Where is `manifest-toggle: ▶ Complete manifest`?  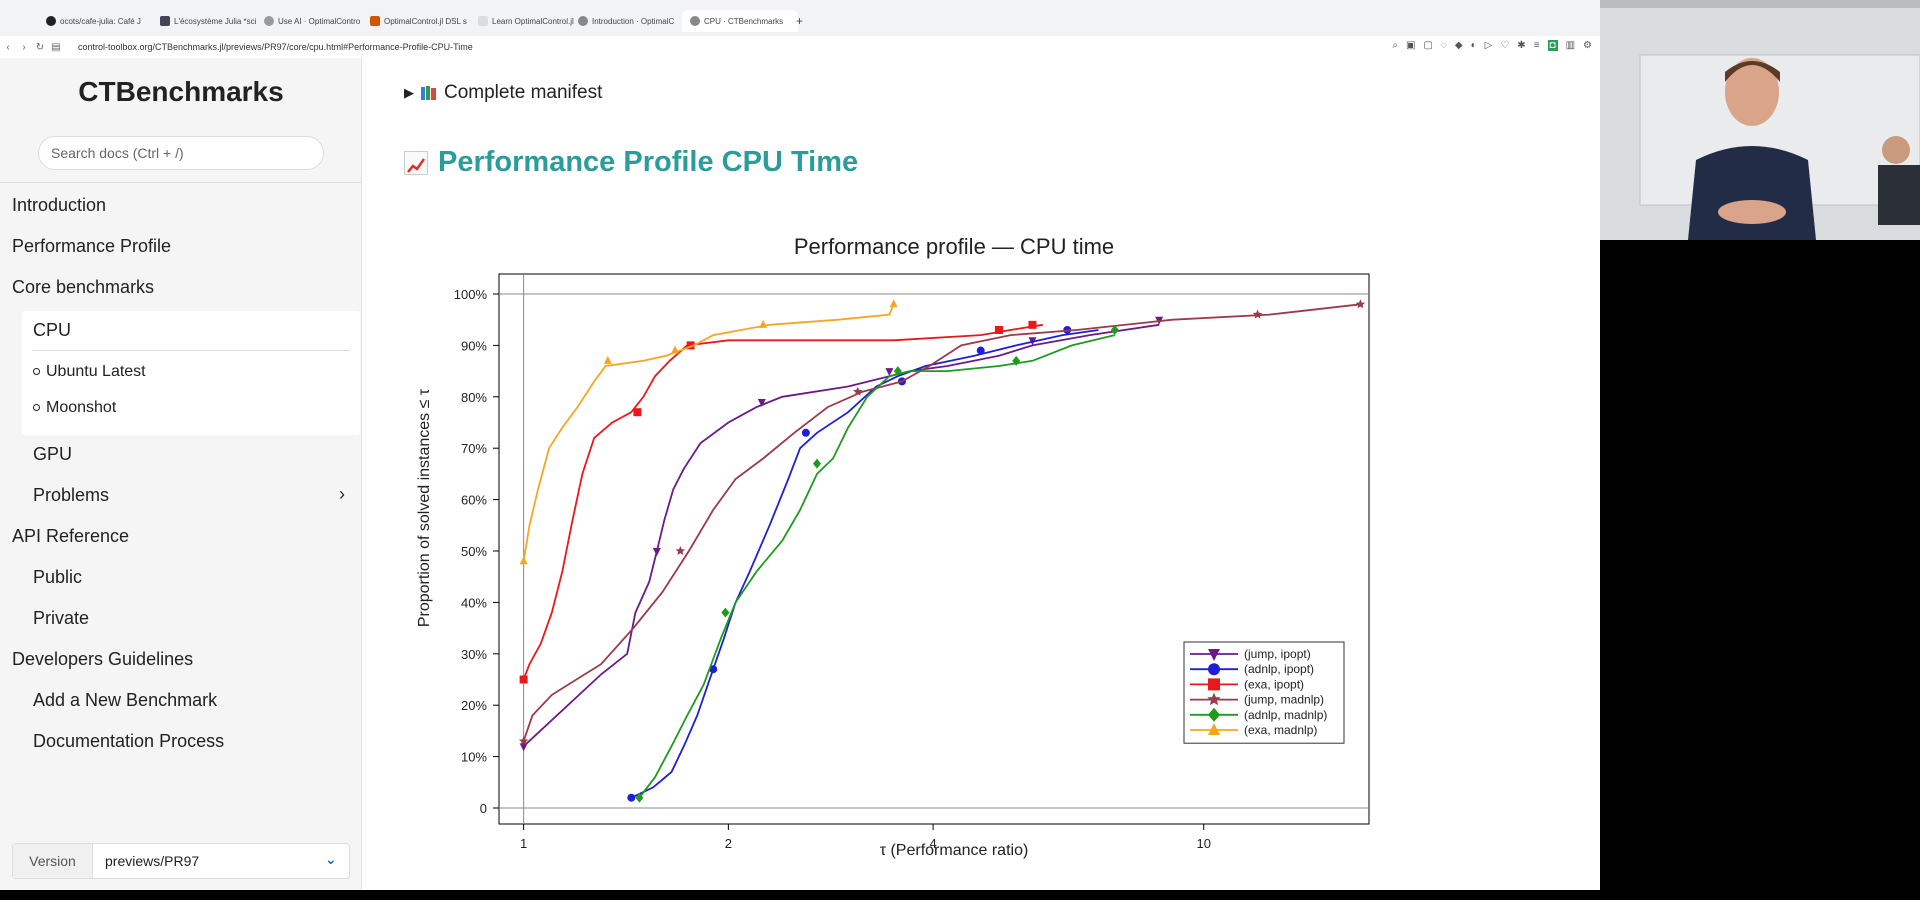
manifest-toggle: ▶ Complete manifest is located at coordinates (503, 93).